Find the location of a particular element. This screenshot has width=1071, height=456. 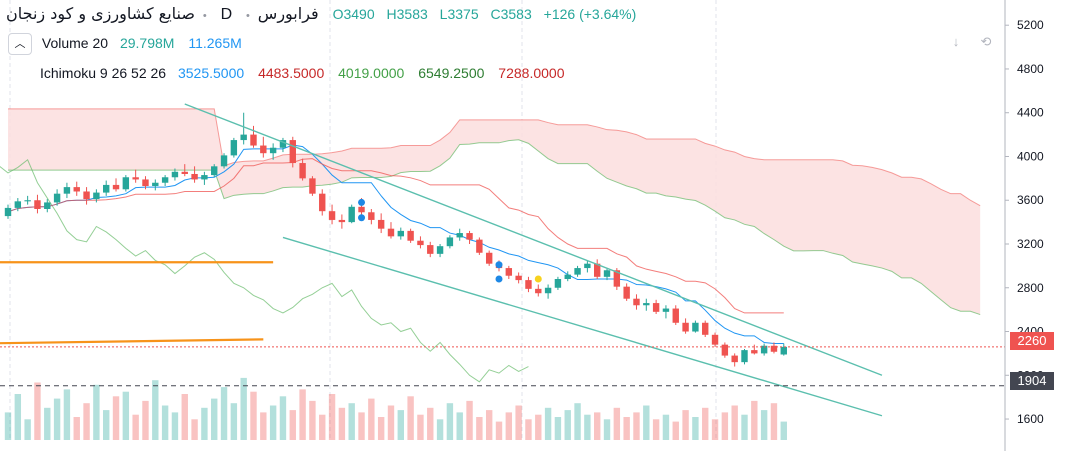

y-tick-label: 3600 is located at coordinates (1030, 200).